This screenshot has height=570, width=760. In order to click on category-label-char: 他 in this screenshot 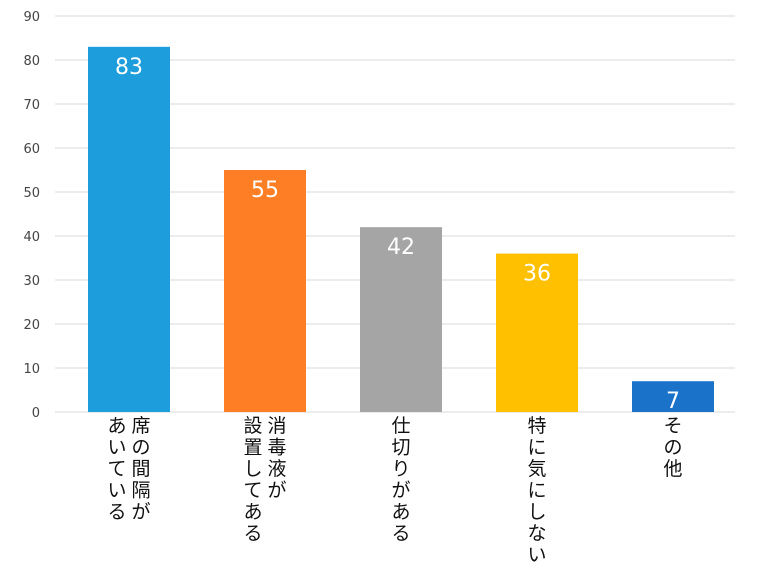, I will do `click(672, 469)`.